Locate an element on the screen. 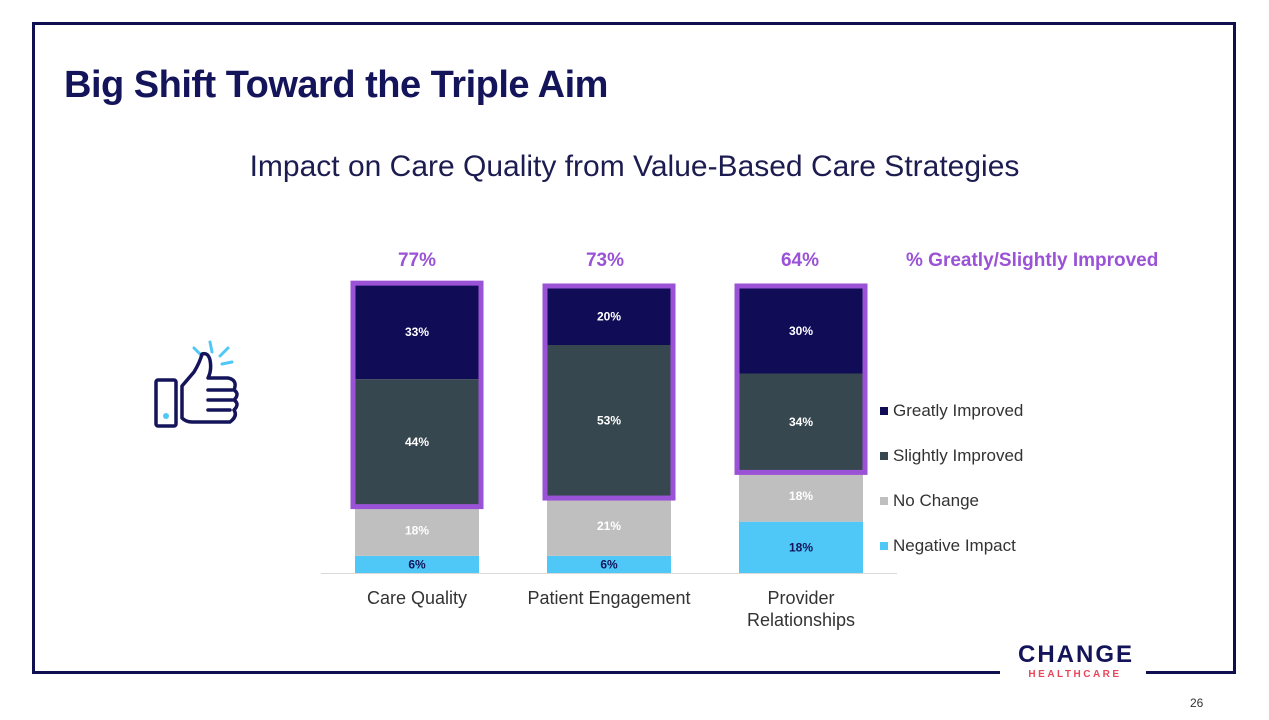 This screenshot has height=720, width=1269. legend-label: Greatly Improved is located at coordinates (958, 410).